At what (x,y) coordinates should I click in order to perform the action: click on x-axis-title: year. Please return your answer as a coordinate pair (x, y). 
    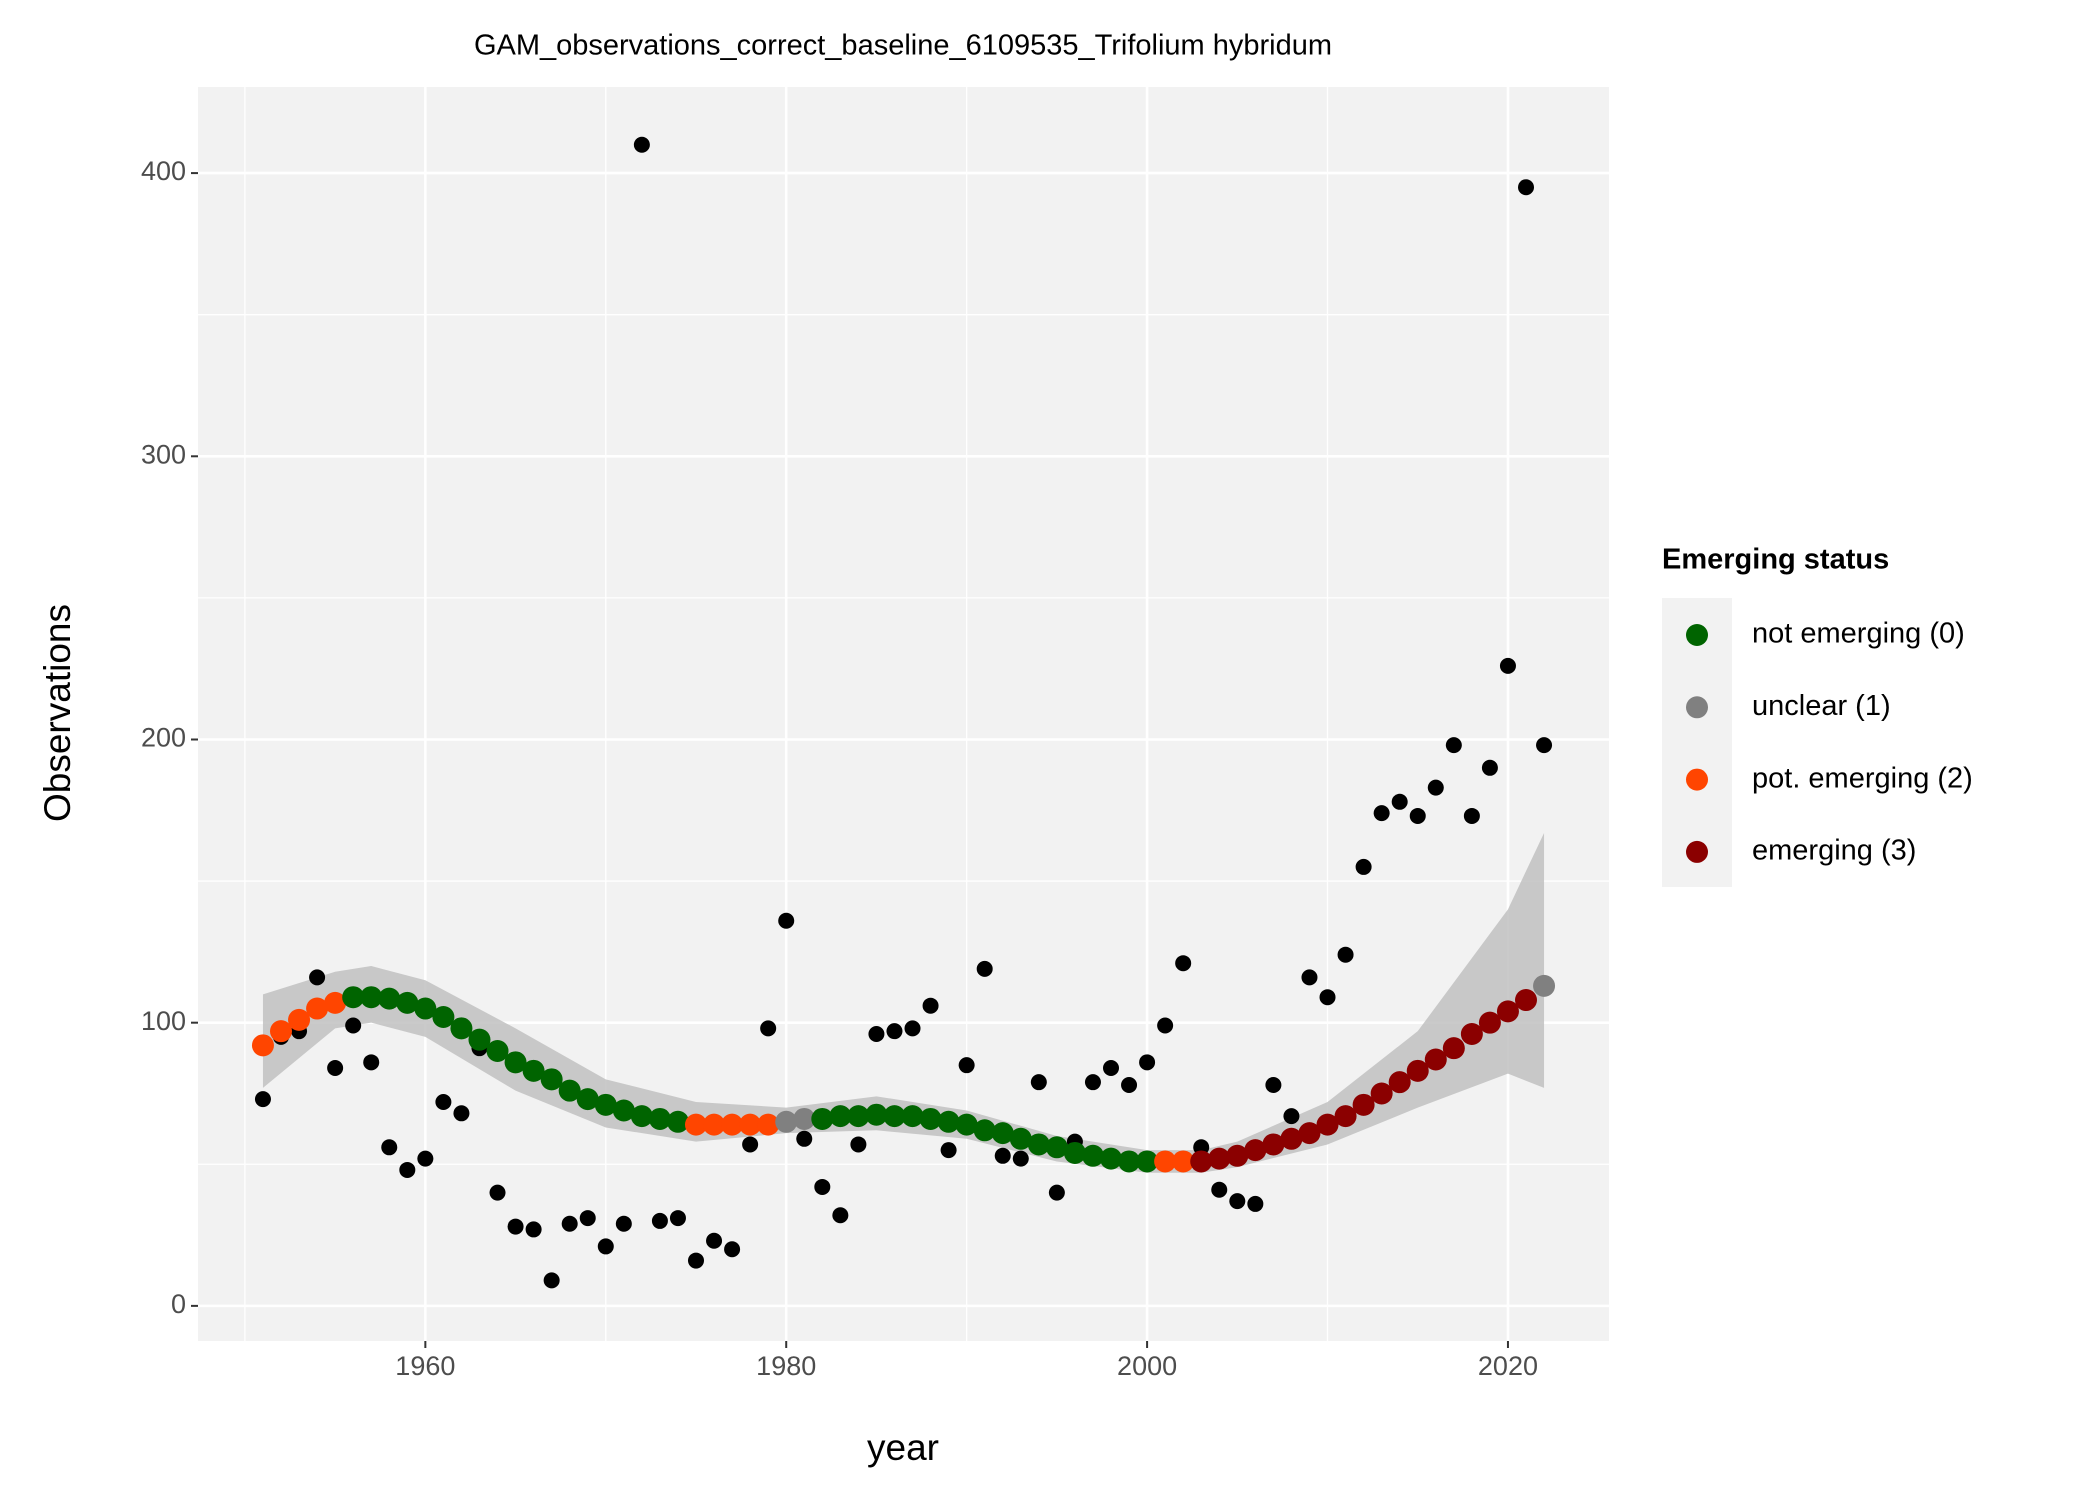
    Looking at the image, I should click on (903, 1447).